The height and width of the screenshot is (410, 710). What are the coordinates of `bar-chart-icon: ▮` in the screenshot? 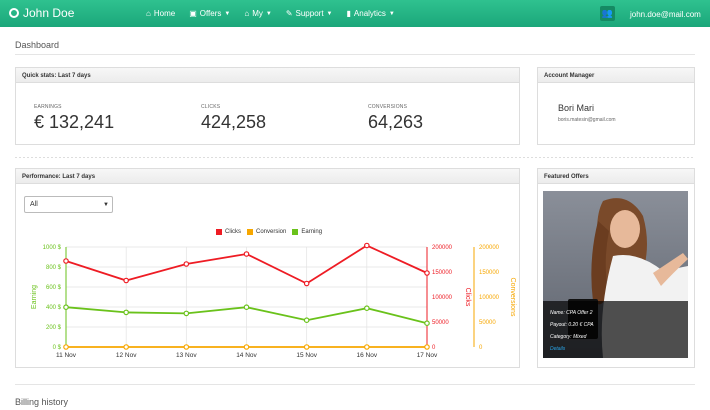 It's located at (348, 13).